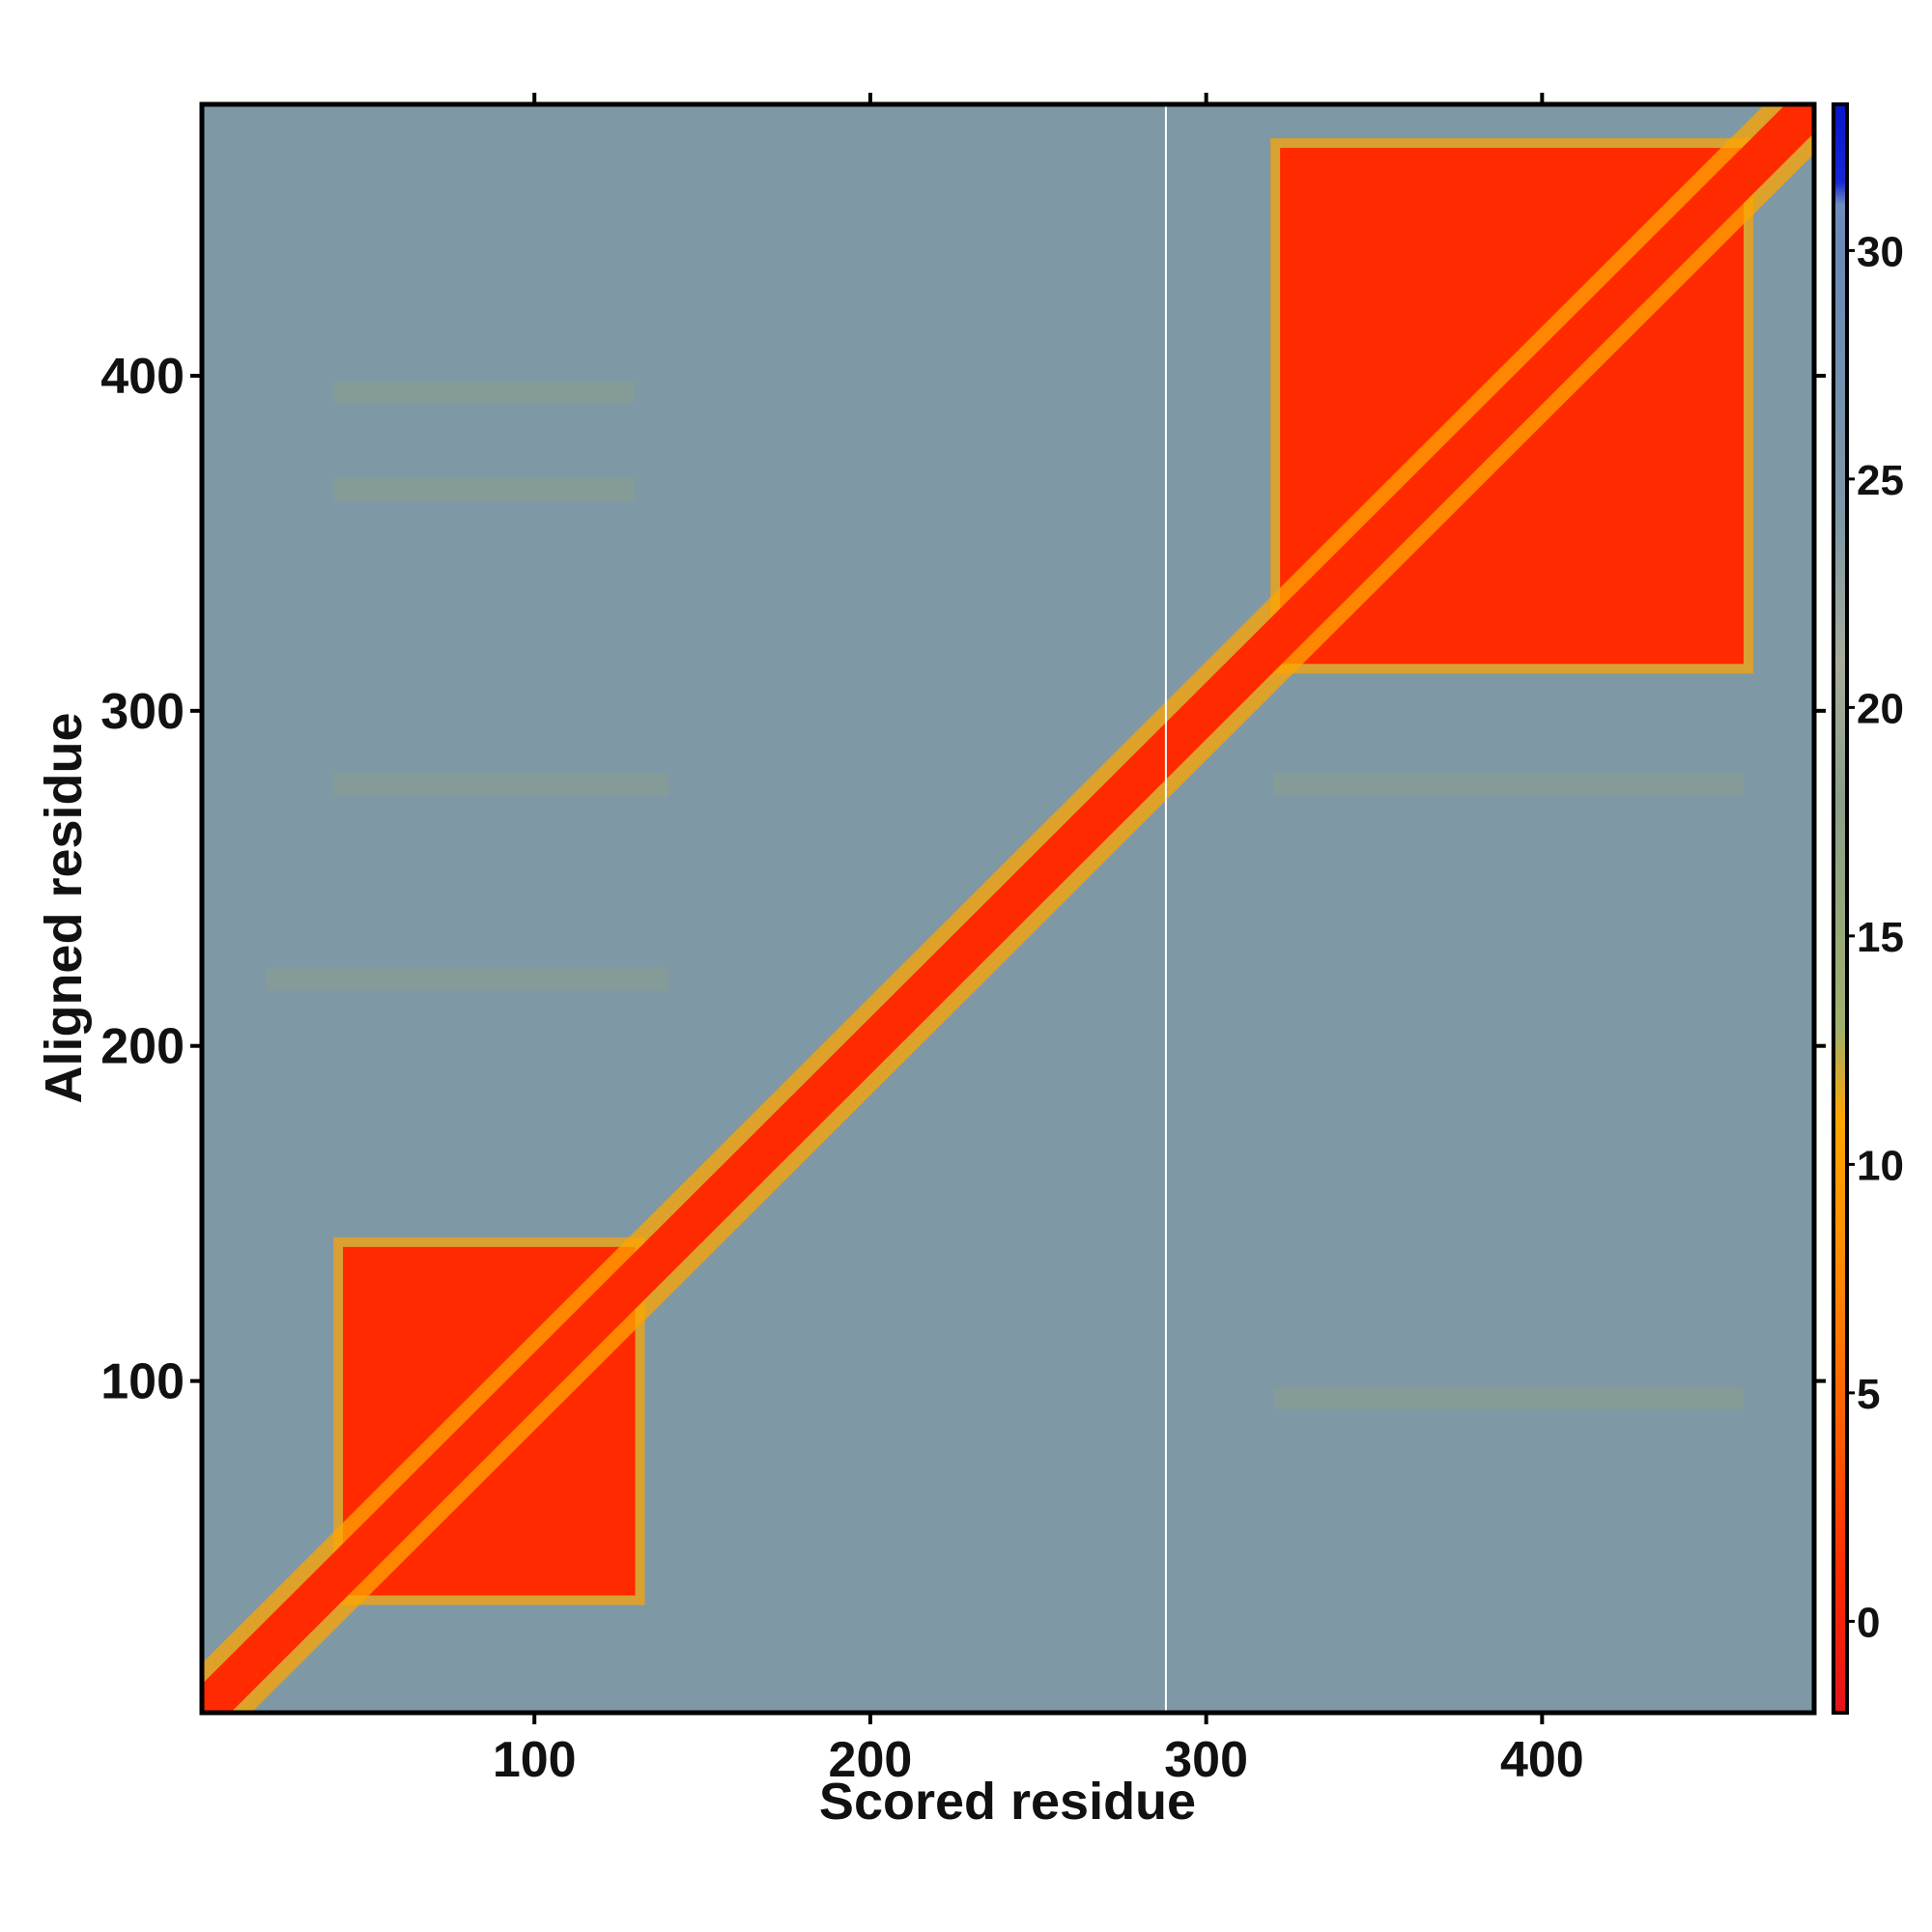 The image size is (1932, 1932). What do you see at coordinates (1206, 1760) in the screenshot?
I see `x-tick-label-300: 300` at bounding box center [1206, 1760].